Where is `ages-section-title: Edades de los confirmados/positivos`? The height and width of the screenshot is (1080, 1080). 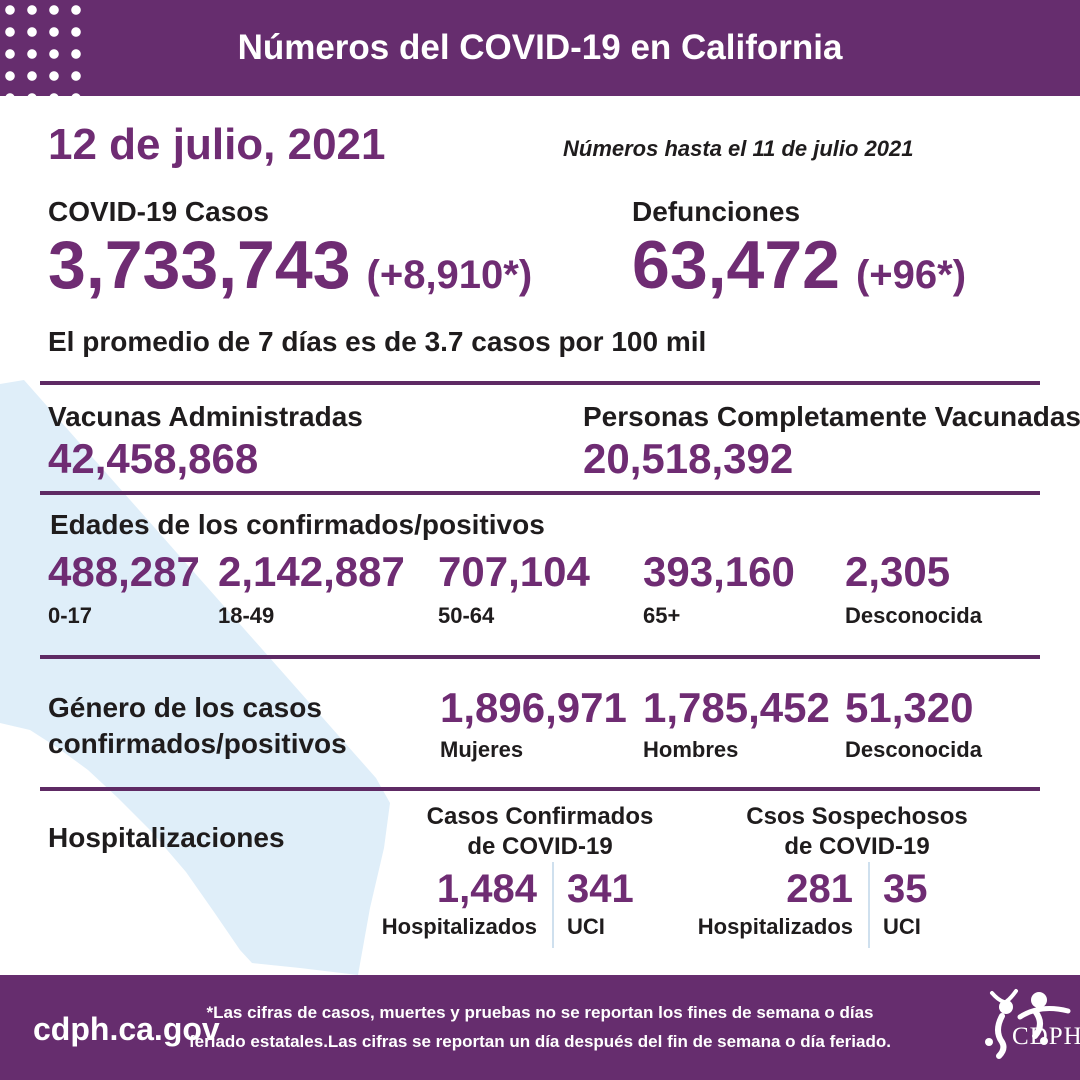 ages-section-title: Edades de los confirmados/positivos is located at coordinates (297, 524).